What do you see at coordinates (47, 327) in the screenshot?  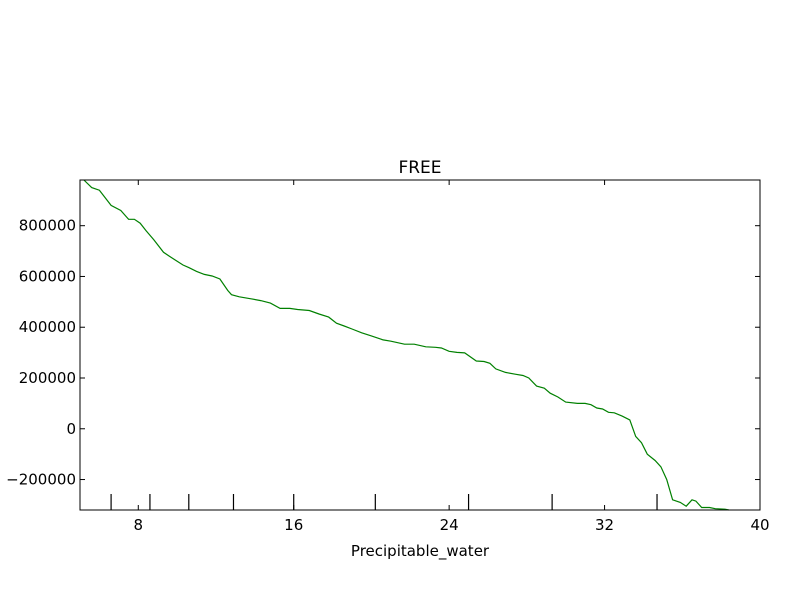 I see `y-tick-label: 400000` at bounding box center [47, 327].